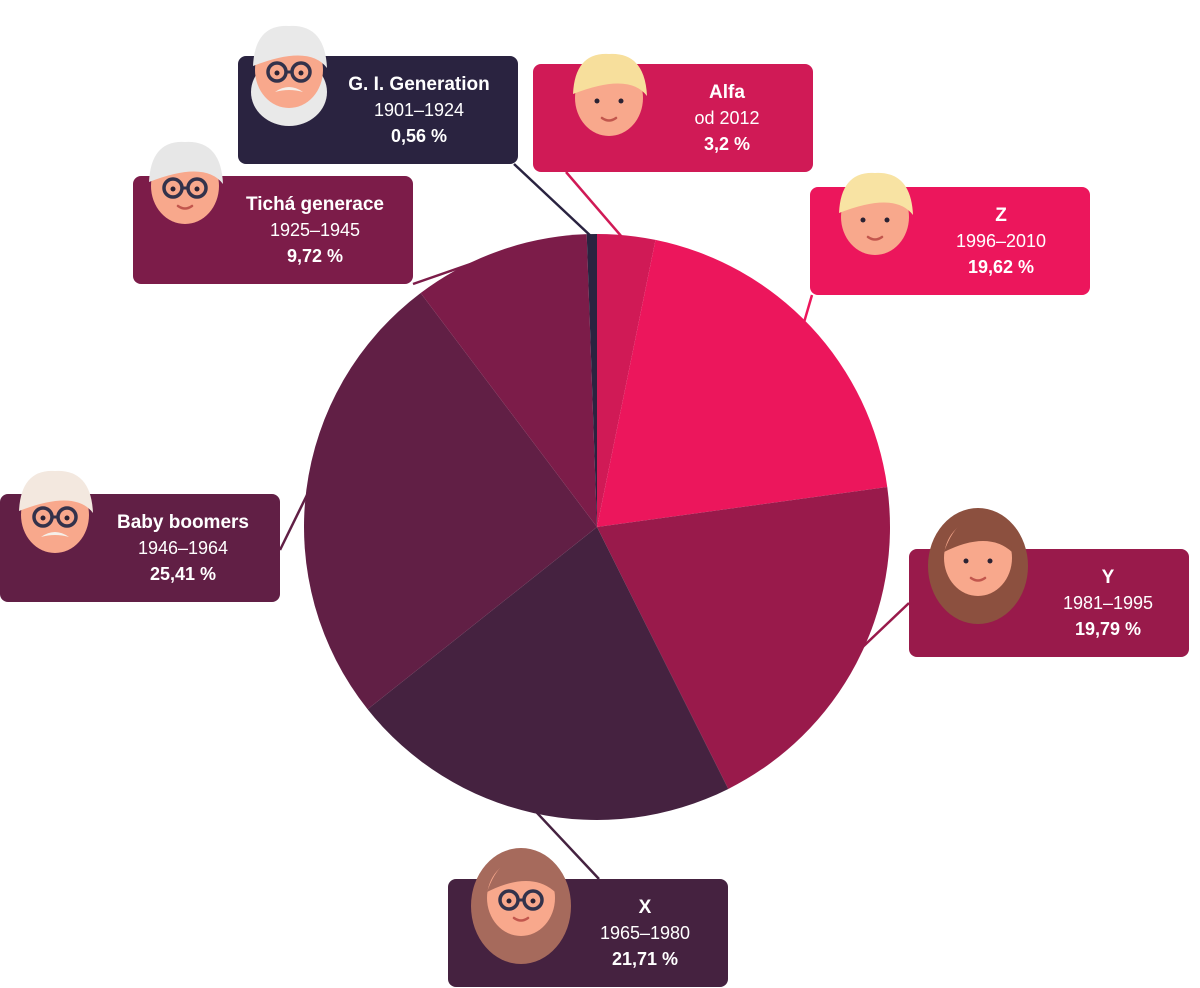  I want to click on callout-years: 1925–1945, so click(315, 230).